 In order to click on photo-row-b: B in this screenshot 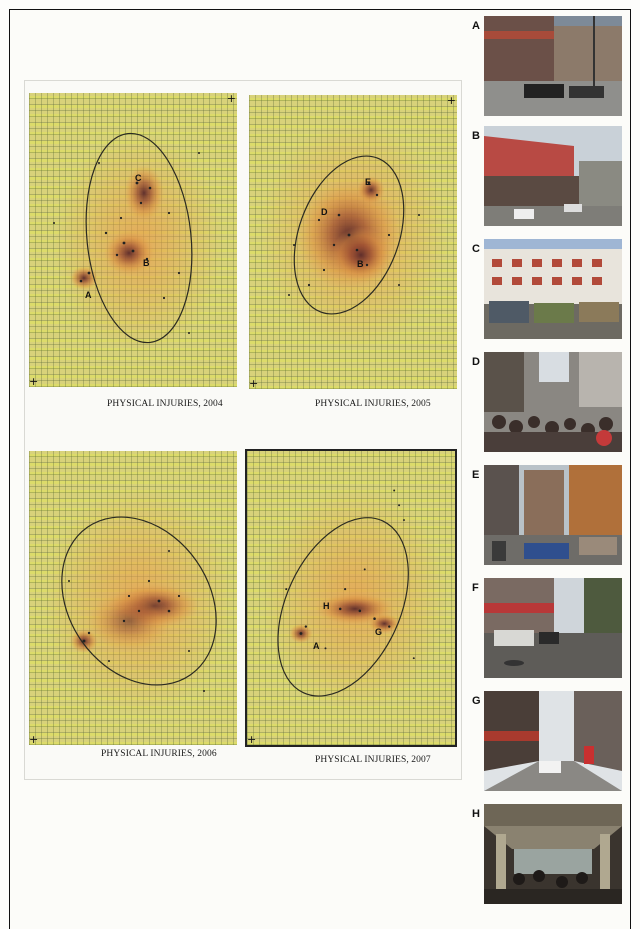, I will do `click(550, 176)`.